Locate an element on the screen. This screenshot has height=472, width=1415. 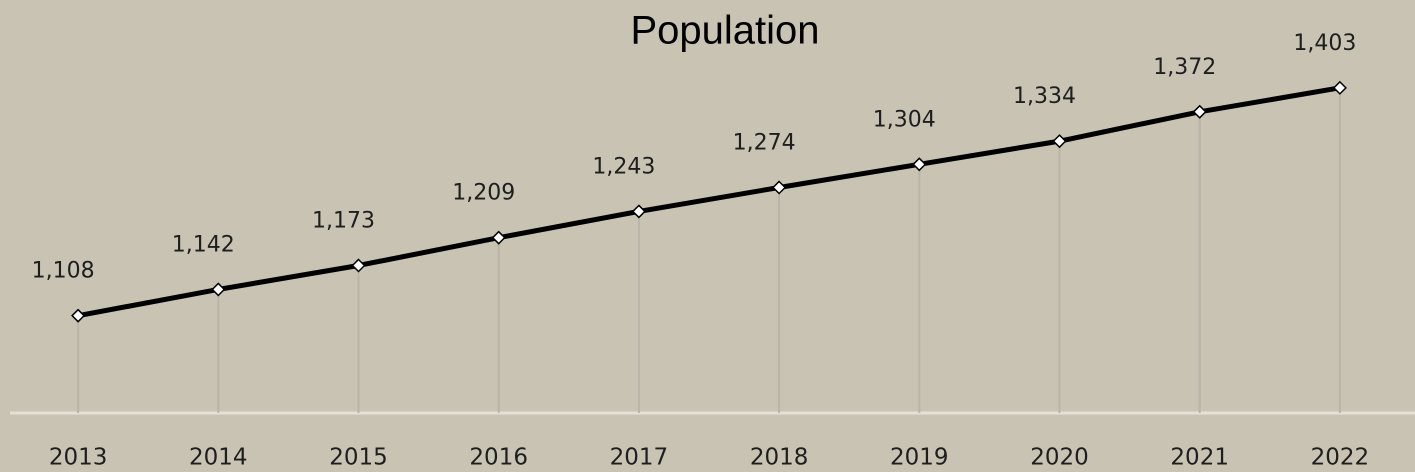
x-tick-label: 2022 is located at coordinates (1340, 458).